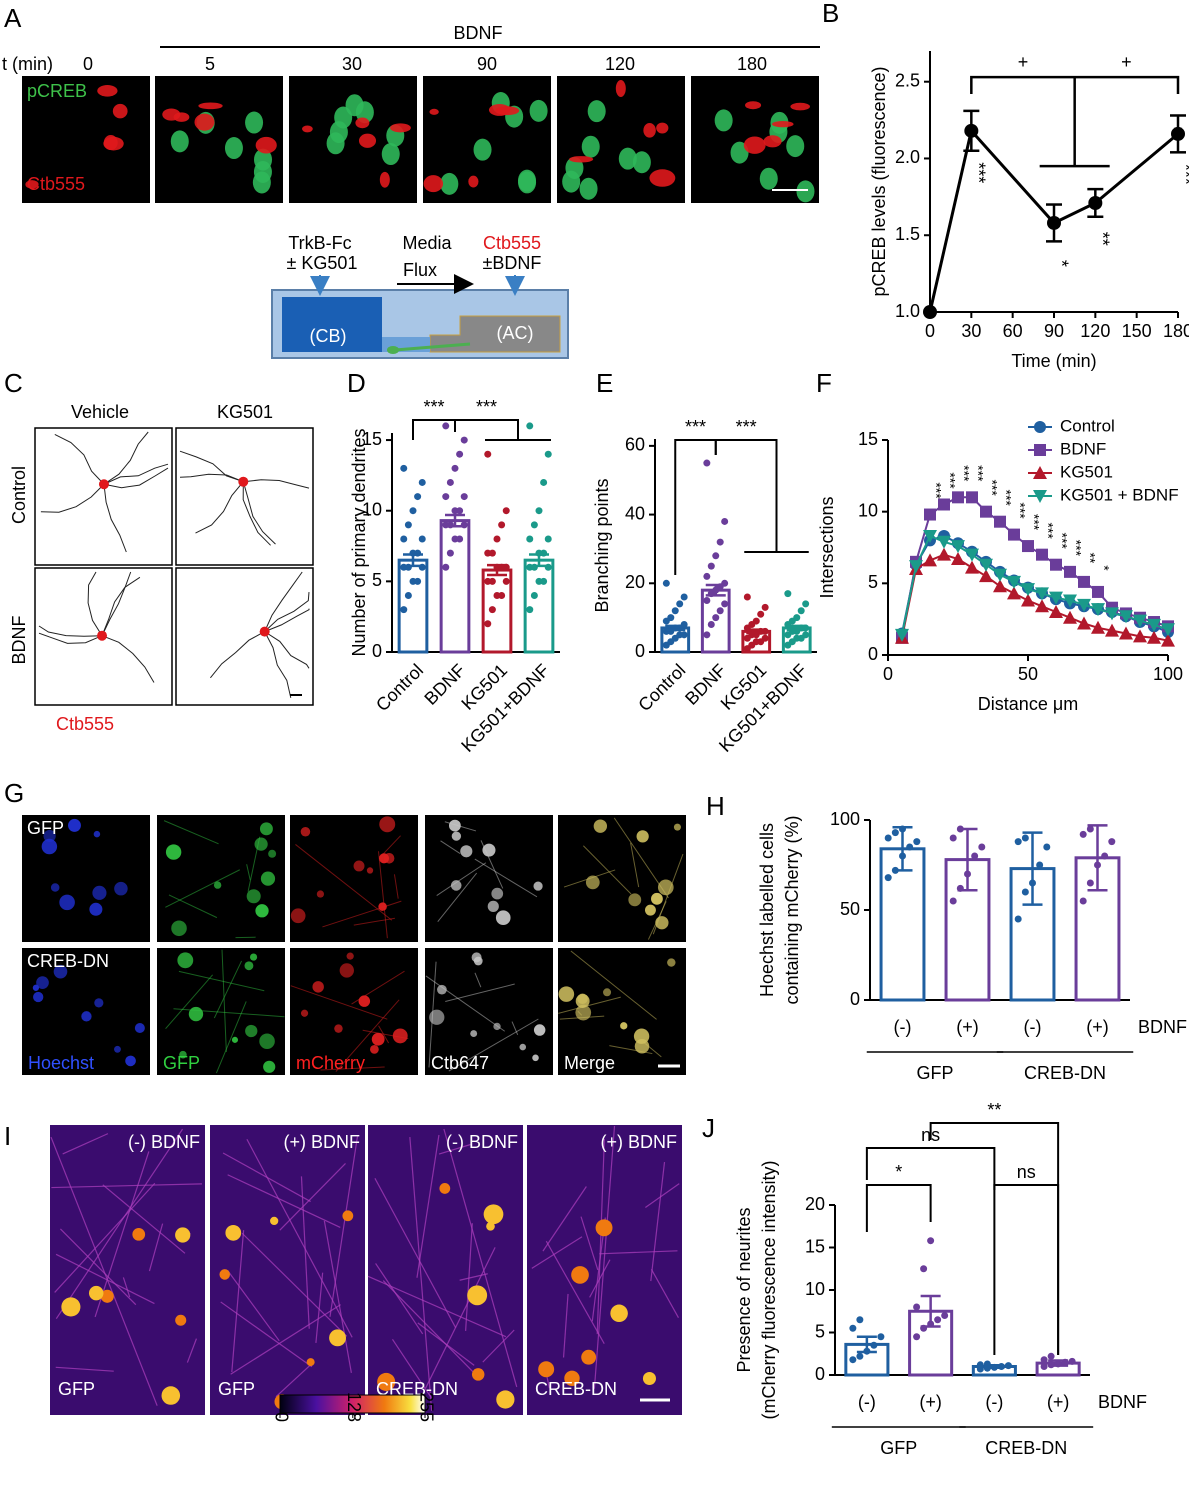  I want to click on legend-marker, so click(1040, 427).